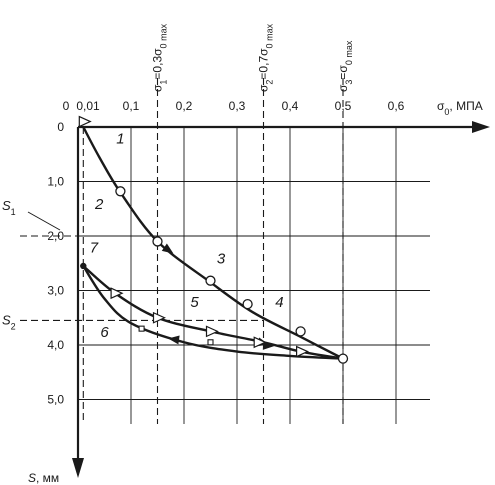  I want to click on stress-level-label: σ3=σ0 max, so click(345, 66).